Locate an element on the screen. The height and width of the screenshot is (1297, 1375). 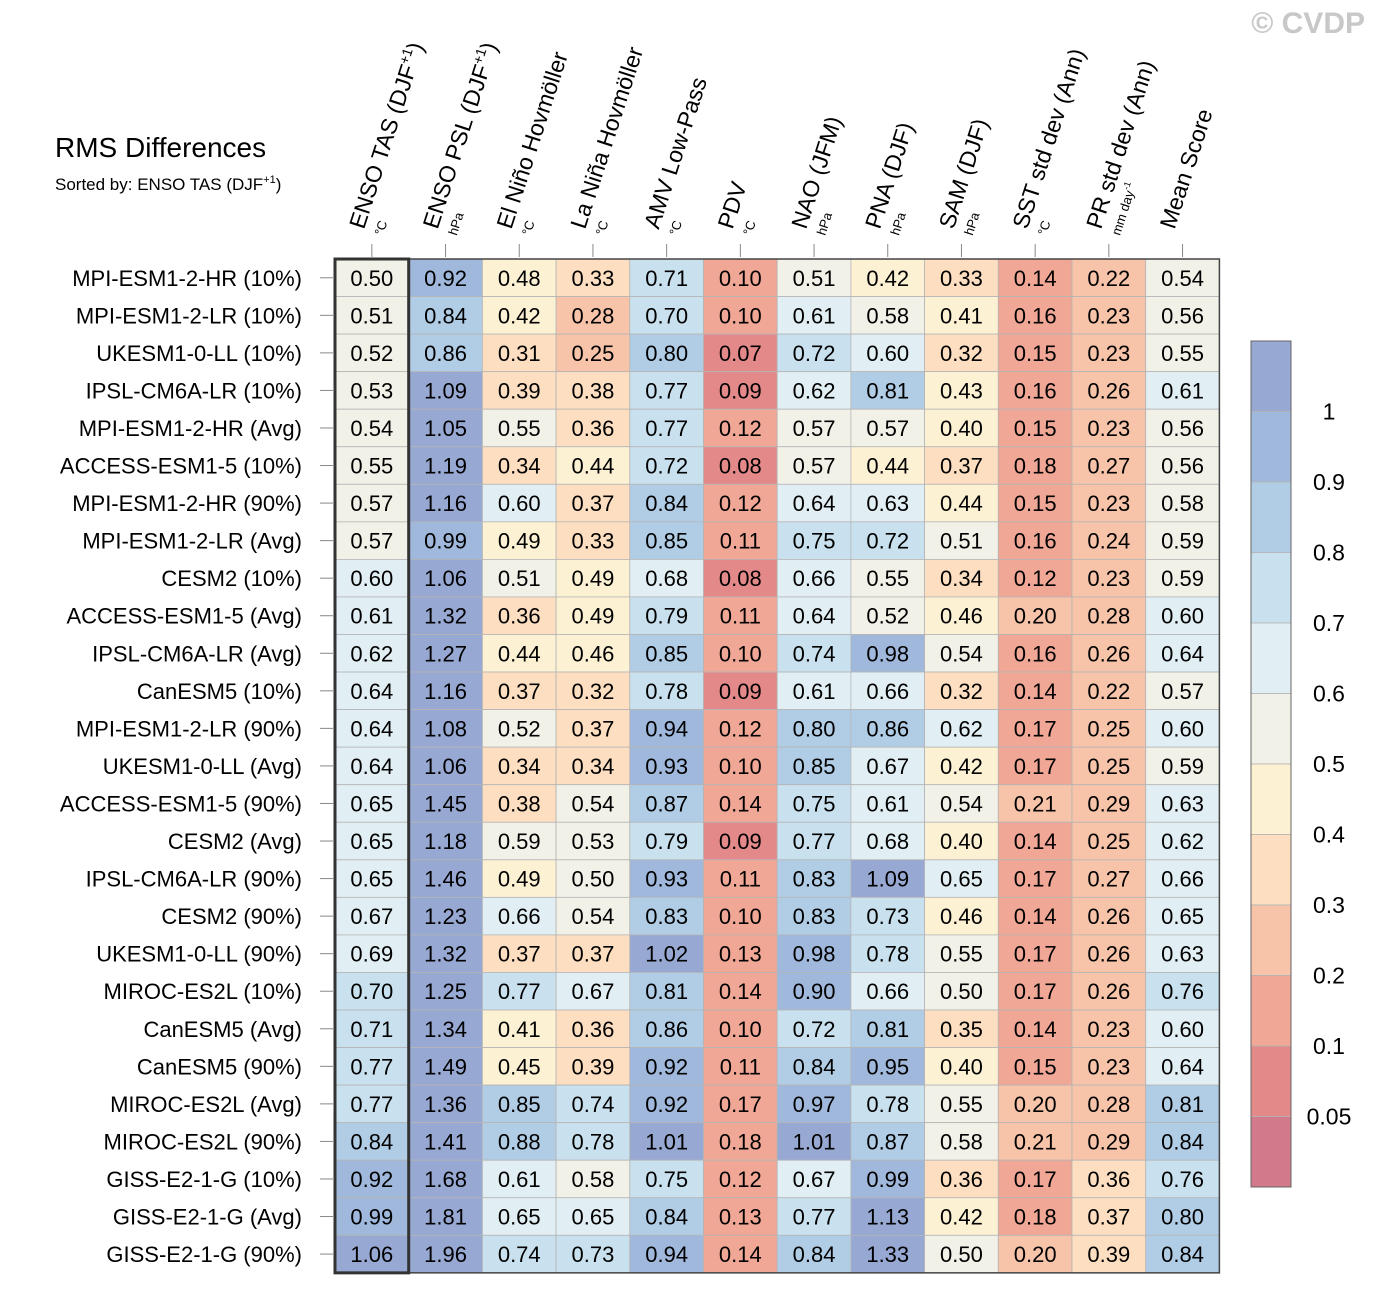
colorbar-tick-label: 0.8 is located at coordinates (1329, 553).